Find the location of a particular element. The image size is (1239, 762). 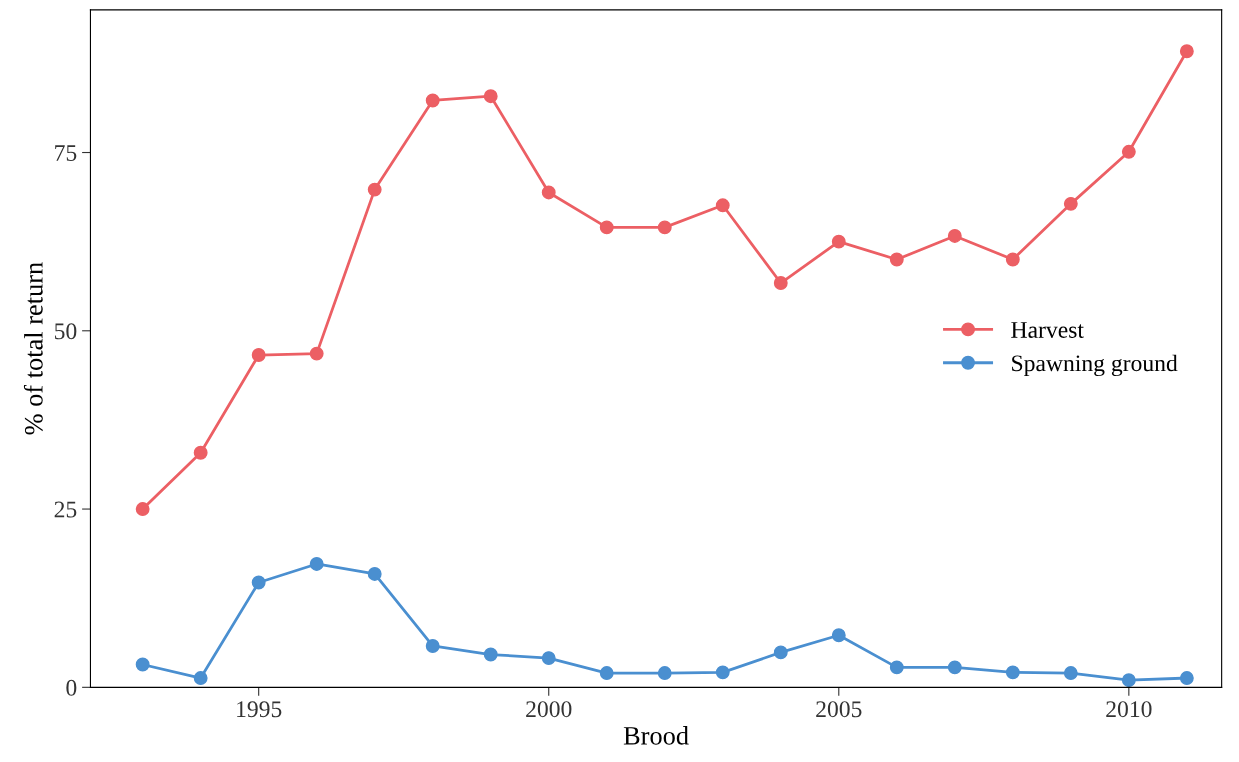

legend-label: Harvest is located at coordinates (1047, 330).